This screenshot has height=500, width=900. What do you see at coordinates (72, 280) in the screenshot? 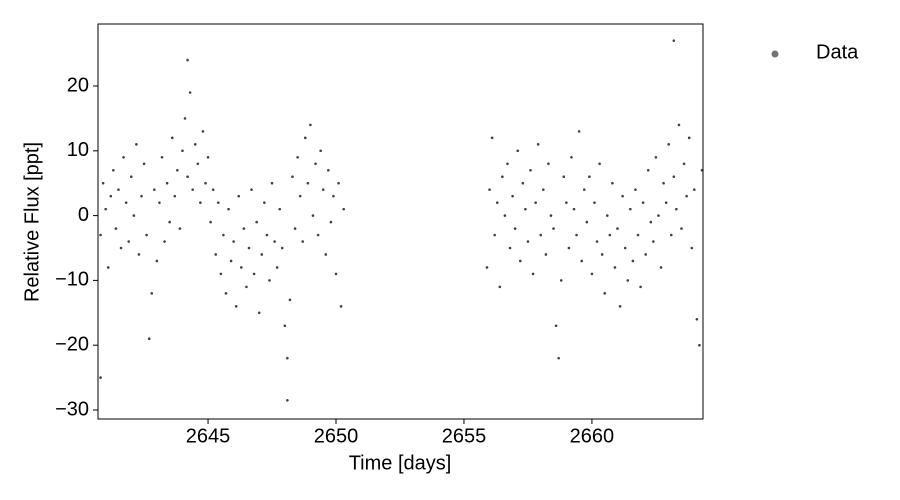
I see `y-tick-label: −10` at bounding box center [72, 280].